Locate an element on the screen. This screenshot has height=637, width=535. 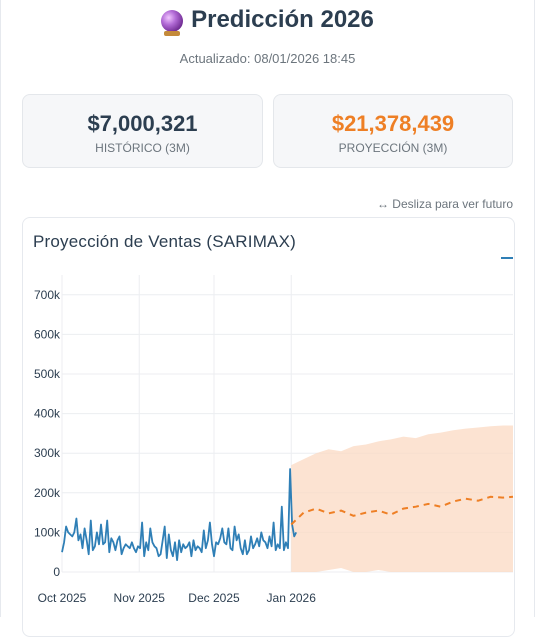
y-tick-label: 400k is located at coordinates (47, 414).